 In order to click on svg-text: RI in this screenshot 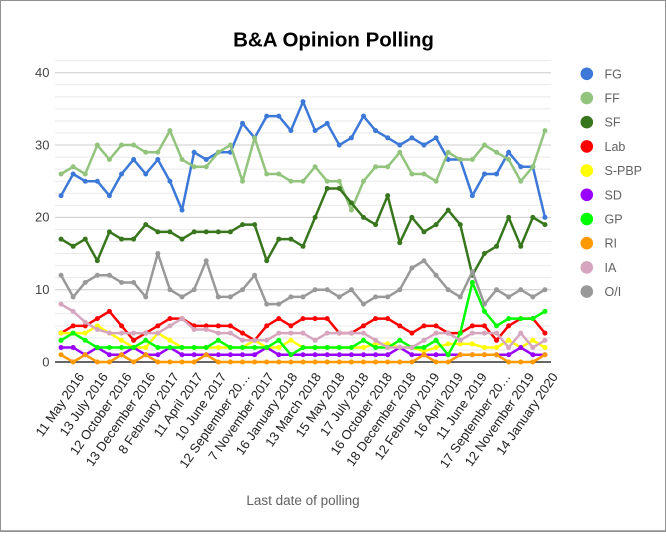, I will do `click(611, 244)`.